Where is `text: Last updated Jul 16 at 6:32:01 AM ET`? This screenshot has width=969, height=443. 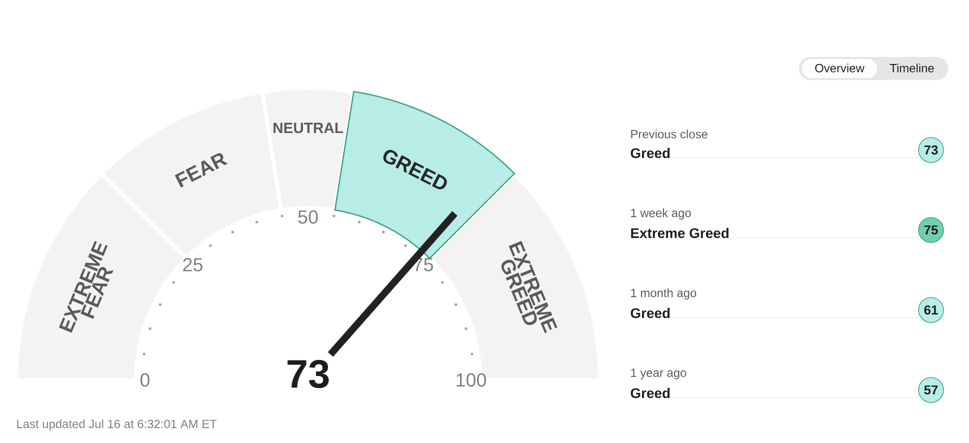 text: Last updated Jul 16 at 6:32:01 AM ET is located at coordinates (117, 425).